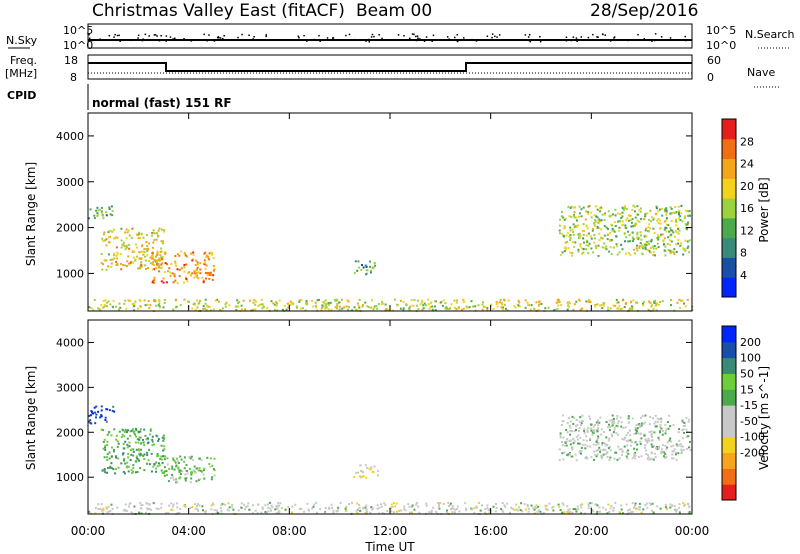  Describe the element at coordinates (22, 40) in the screenshot. I see `nsky-label: N.Sky` at that location.